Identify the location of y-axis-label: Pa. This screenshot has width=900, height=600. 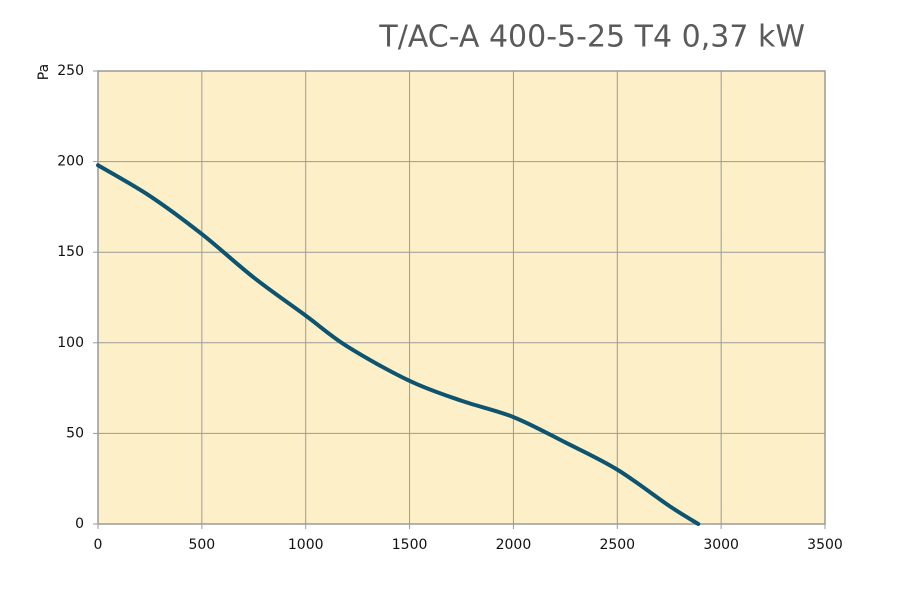
(44, 72).